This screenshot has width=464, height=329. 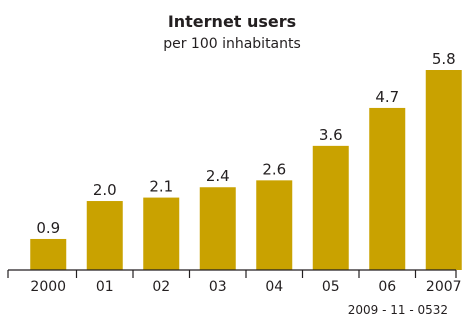 I want to click on tick-label-06: 06, so click(x=387, y=287).